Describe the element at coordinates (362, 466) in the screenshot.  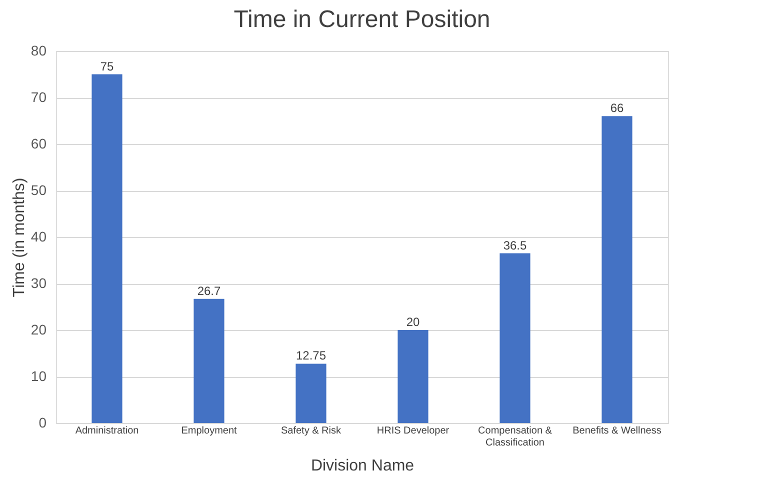
I see `x-axis-title: Division Name` at that location.